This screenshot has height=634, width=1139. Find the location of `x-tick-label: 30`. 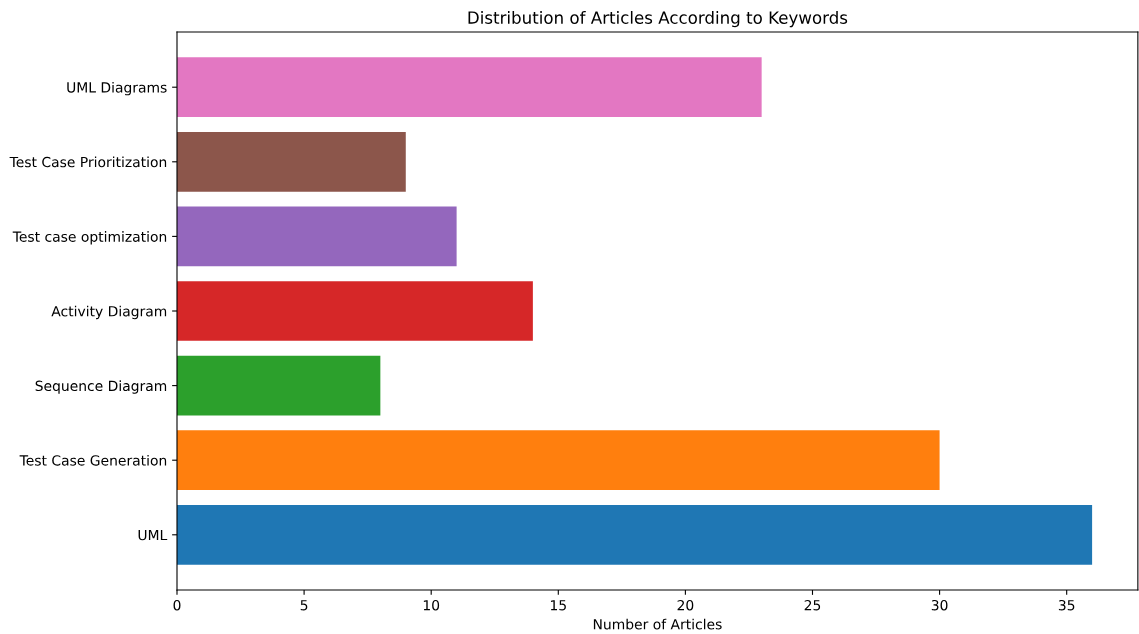

x-tick-label: 30 is located at coordinates (939, 605).